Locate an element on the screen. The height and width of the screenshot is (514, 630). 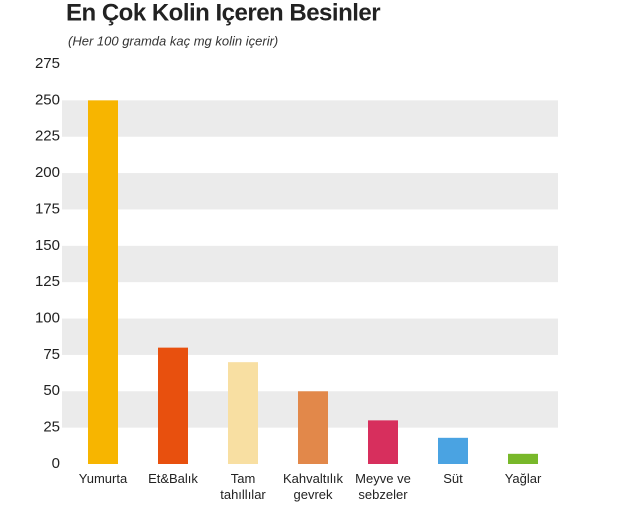
y-tick-label: 225 is located at coordinates (47, 136).